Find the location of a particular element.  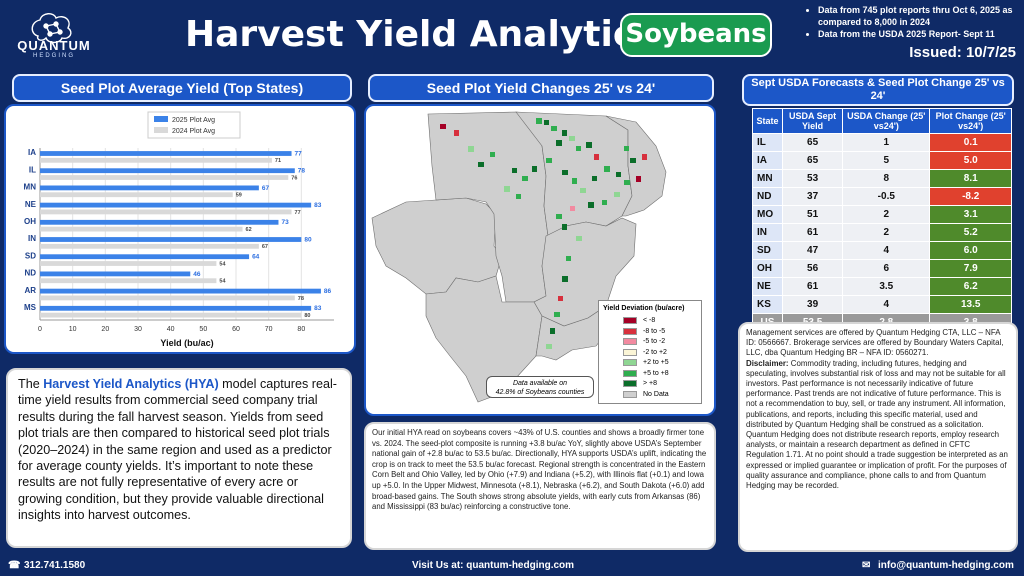

disclaimer-label: Disclaimer: is located at coordinates (767, 363).